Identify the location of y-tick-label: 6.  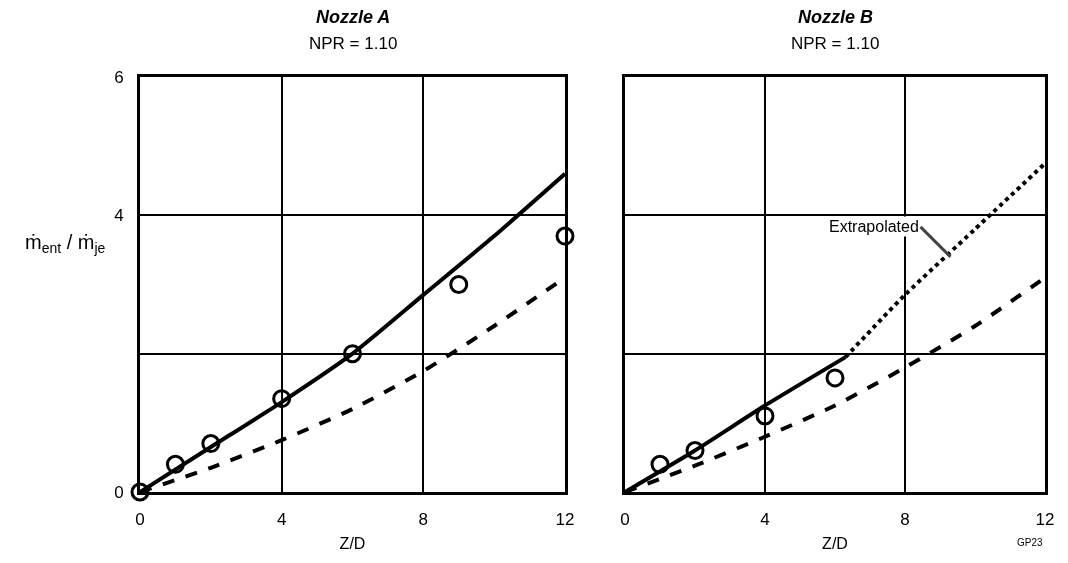
(119, 77).